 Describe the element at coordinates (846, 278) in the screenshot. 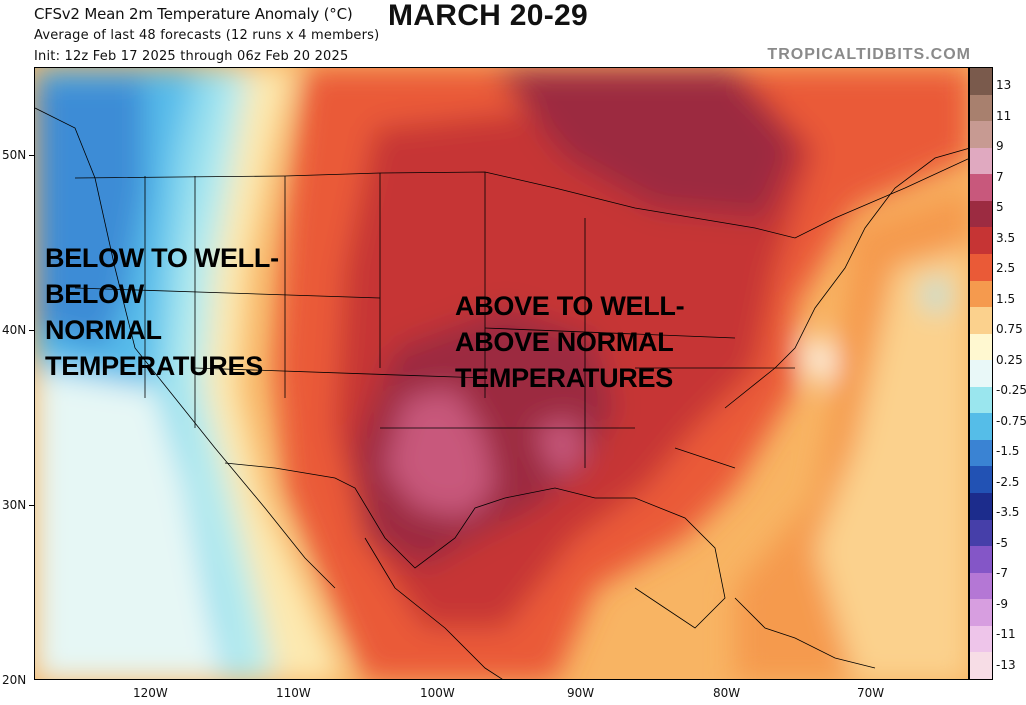

I see `coastline-east` at that location.